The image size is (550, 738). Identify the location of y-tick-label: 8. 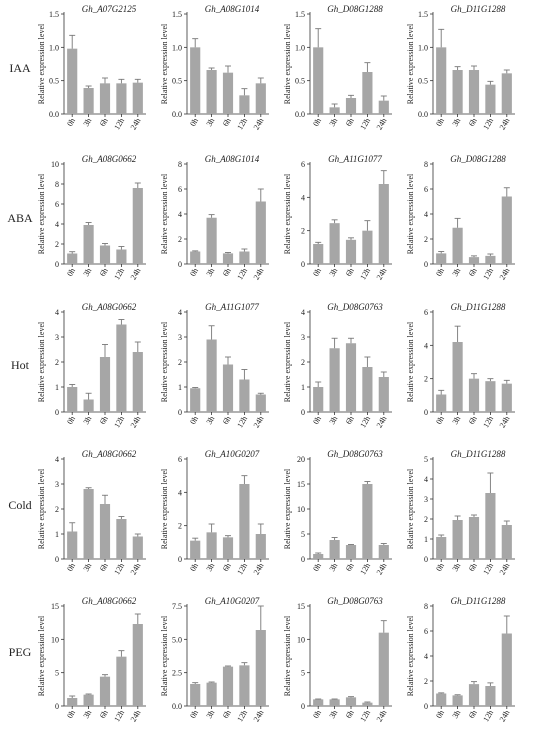
(57, 184).